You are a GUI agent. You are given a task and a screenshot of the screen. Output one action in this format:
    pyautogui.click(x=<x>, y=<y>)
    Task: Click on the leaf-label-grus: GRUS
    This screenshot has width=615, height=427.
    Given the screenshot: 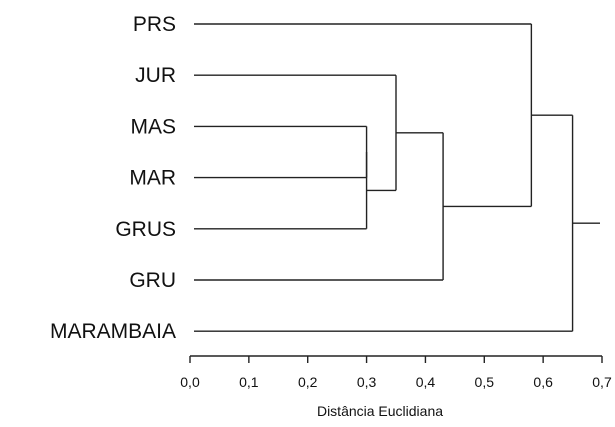 What is the action you would take?
    pyautogui.click(x=145, y=229)
    